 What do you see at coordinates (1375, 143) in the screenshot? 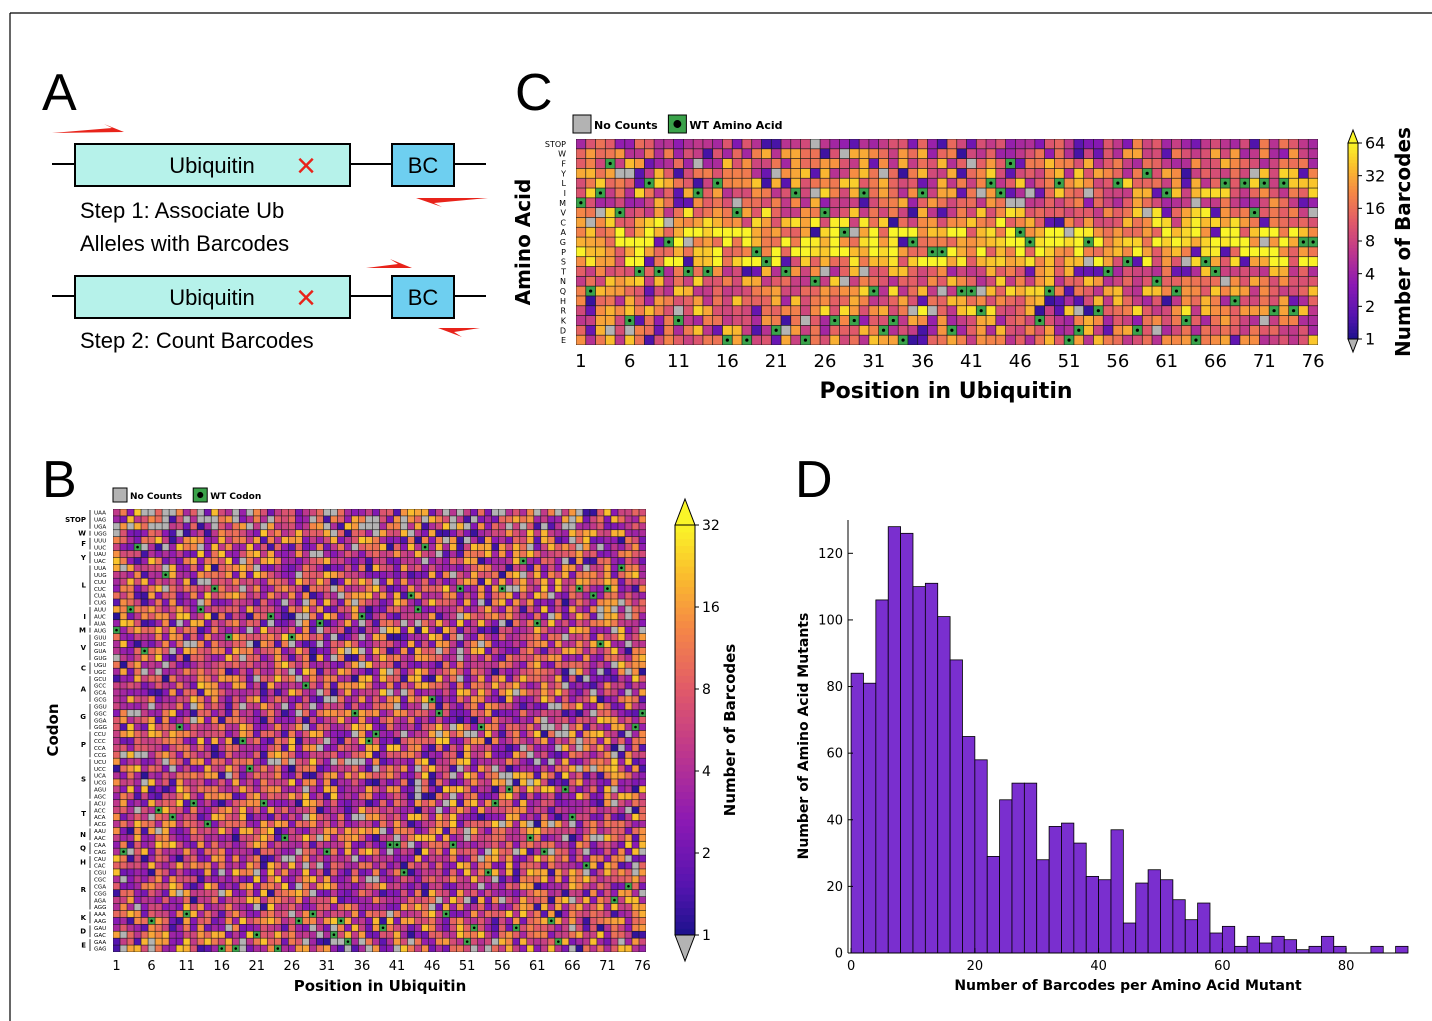
I see `colorbar-tick-label: 64` at bounding box center [1375, 143].